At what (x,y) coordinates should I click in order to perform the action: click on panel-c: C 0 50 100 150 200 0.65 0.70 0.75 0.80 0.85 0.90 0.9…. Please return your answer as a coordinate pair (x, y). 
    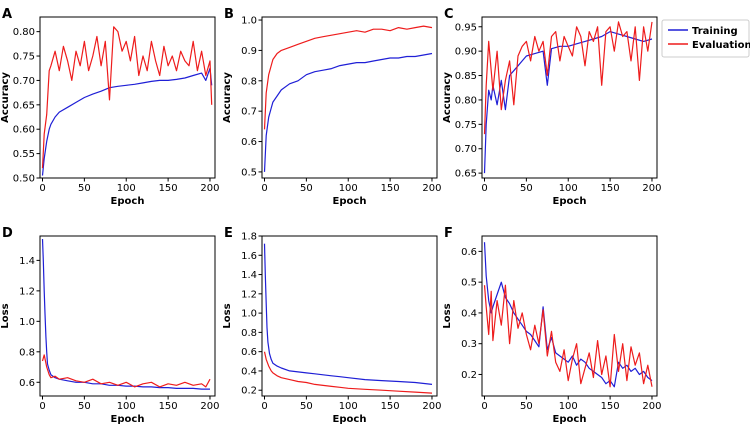
    Looking at the image, I should click on (552, 107).